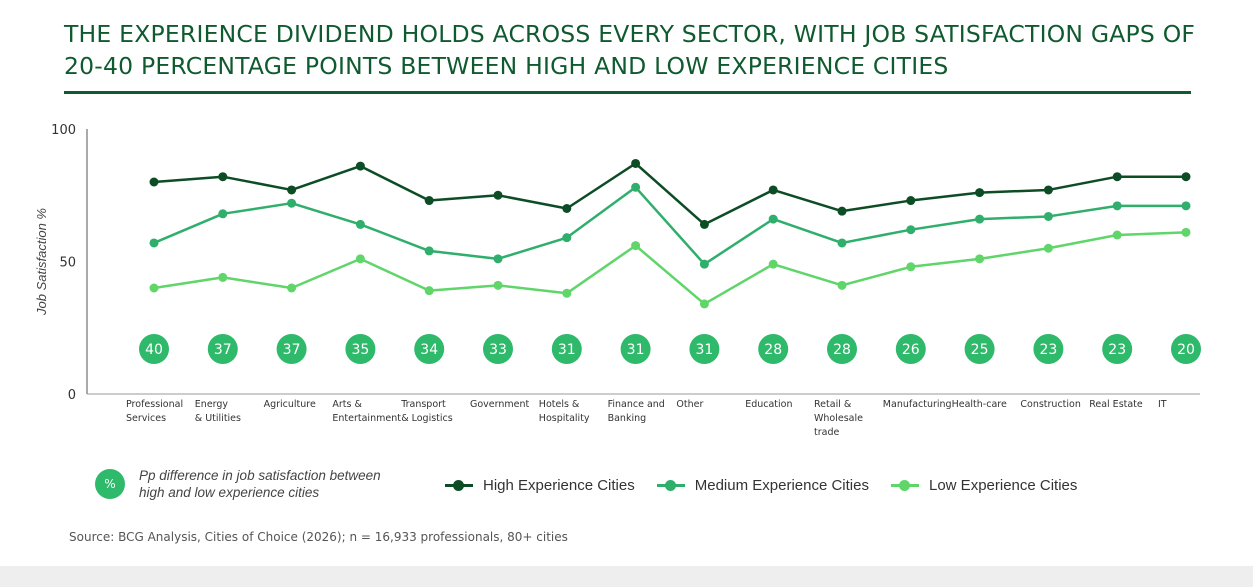 The width and height of the screenshot is (1253, 587). I want to click on x-category-label-line: Retail &, so click(833, 404).